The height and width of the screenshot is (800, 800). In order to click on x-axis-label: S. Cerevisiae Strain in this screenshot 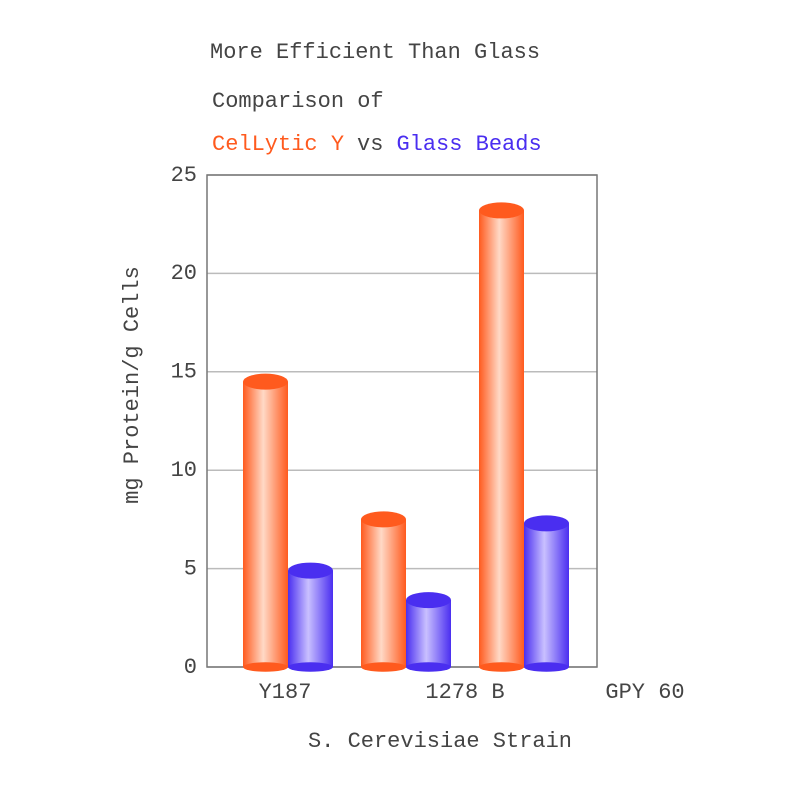, I will do `click(440, 741)`.